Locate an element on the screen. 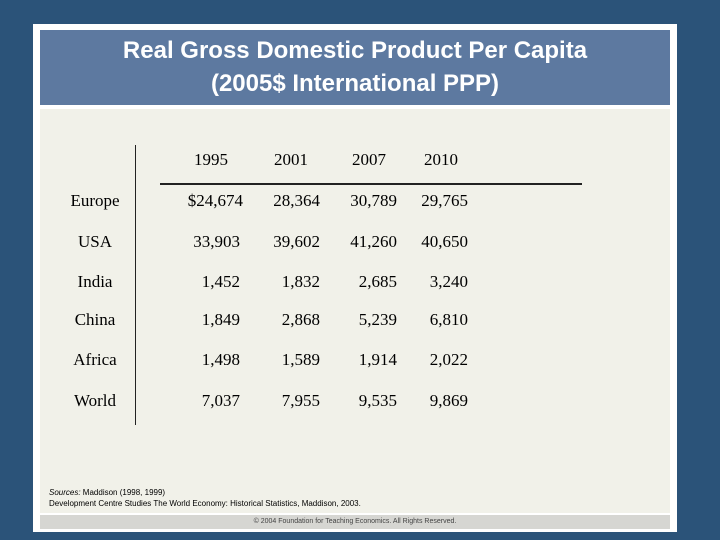 Image resolution: width=720 pixels, height=540 pixels. row-label-world: World is located at coordinates (95, 400).